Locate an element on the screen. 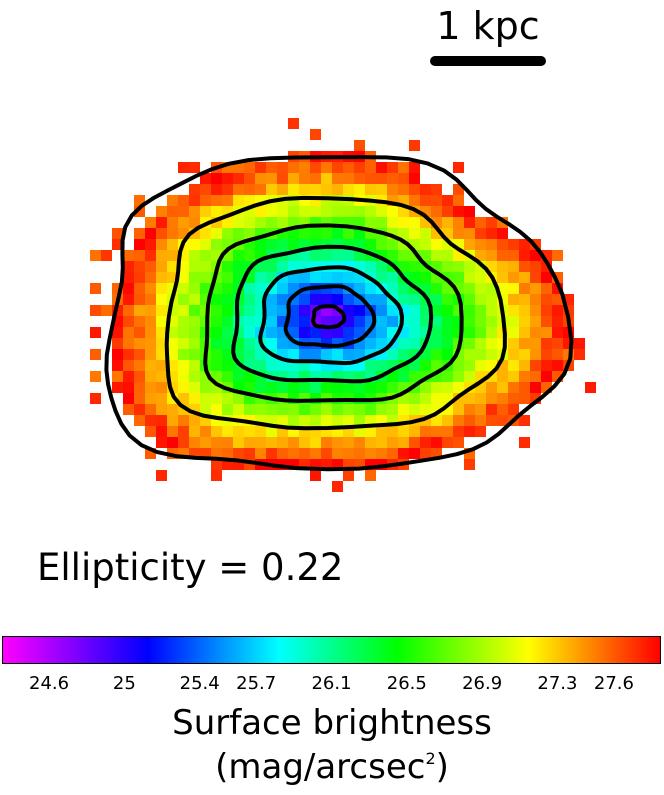 The width and height of the screenshot is (664, 795). scale-bar-label: 1 kpc is located at coordinates (488, 26).